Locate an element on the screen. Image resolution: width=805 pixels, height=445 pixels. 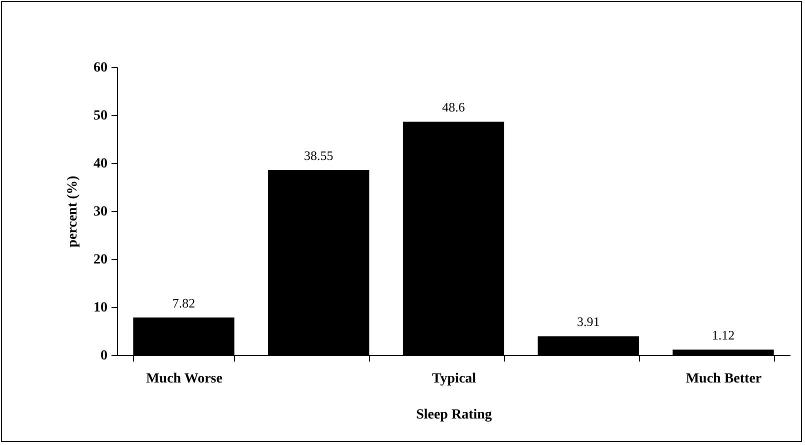
y-tick-label: 10 is located at coordinates (101, 308).